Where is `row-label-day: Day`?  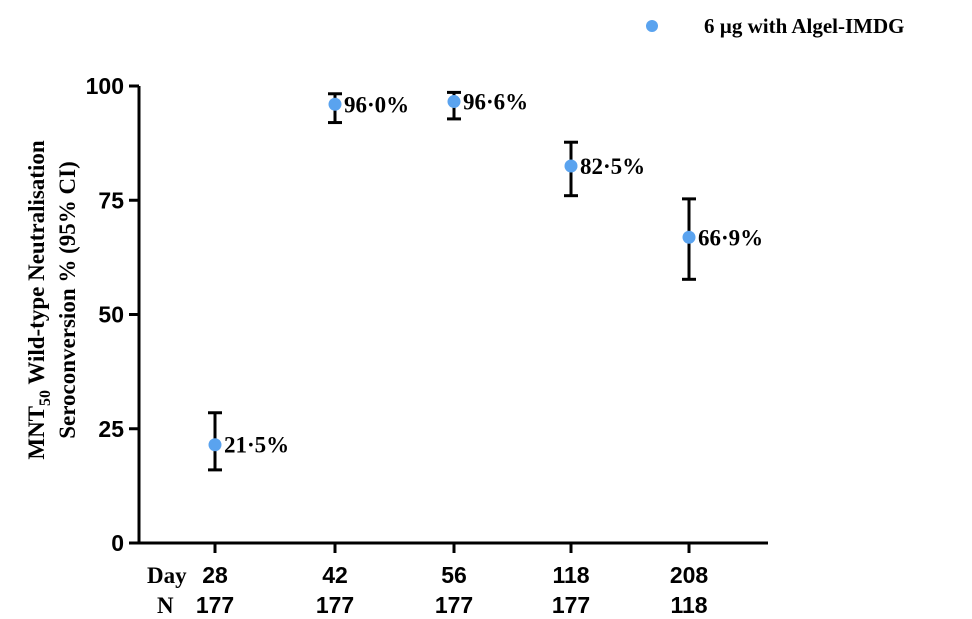 row-label-day: Day is located at coordinates (167, 575).